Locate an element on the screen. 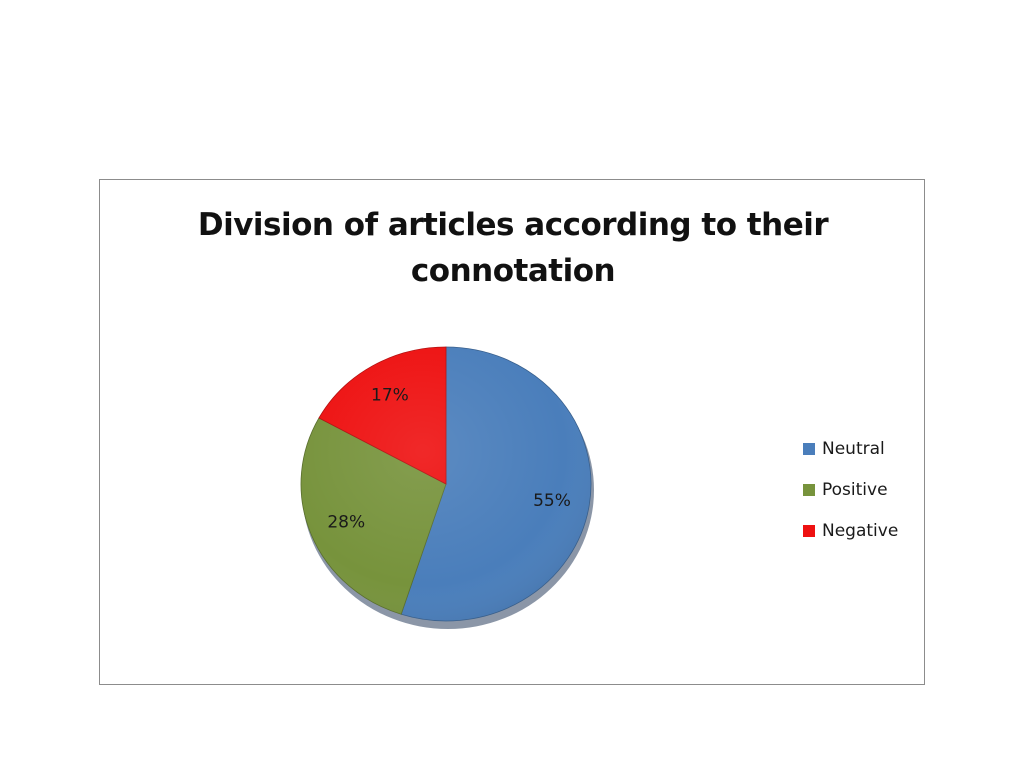 The width and height of the screenshot is (1024, 768). chart-title-line-2: connotation is located at coordinates (513, 271).